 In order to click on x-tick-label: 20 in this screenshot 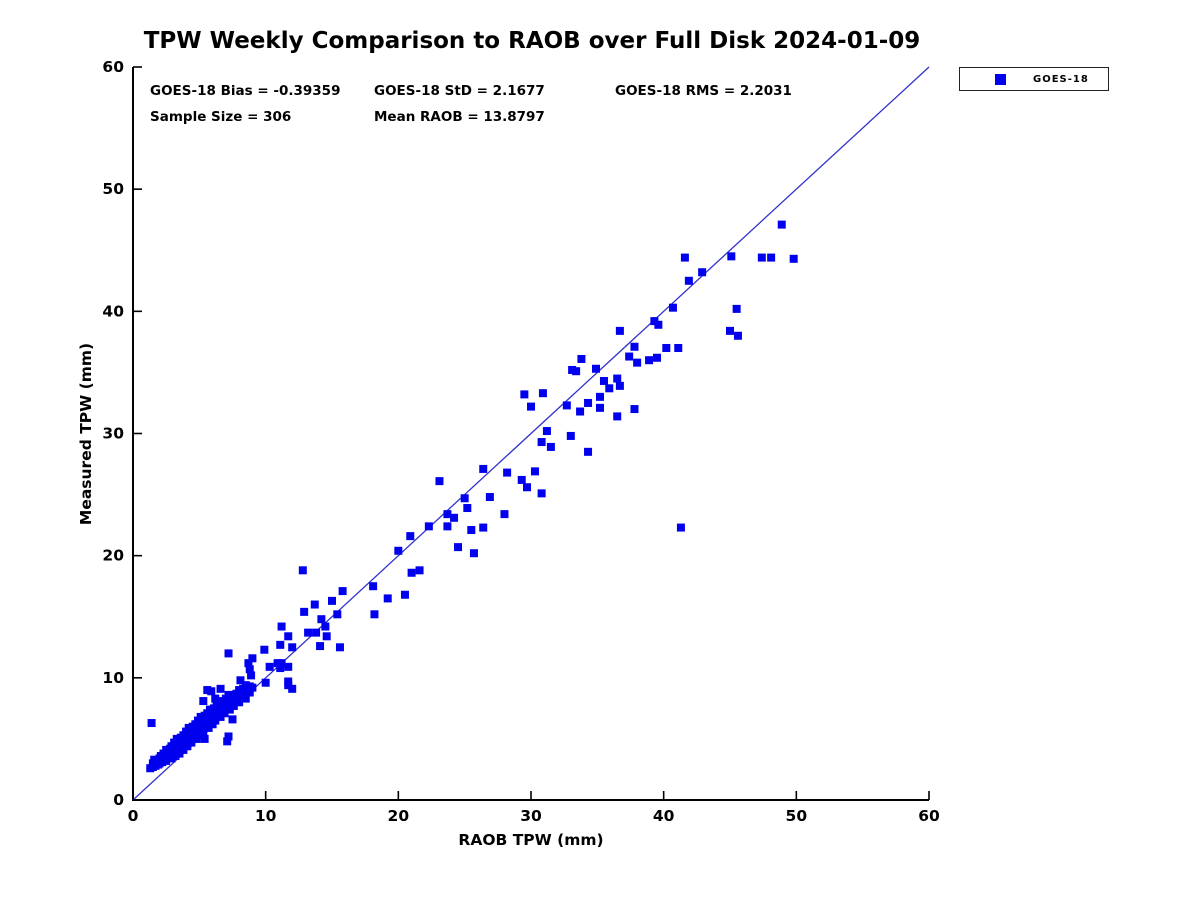, I will do `click(399, 816)`.